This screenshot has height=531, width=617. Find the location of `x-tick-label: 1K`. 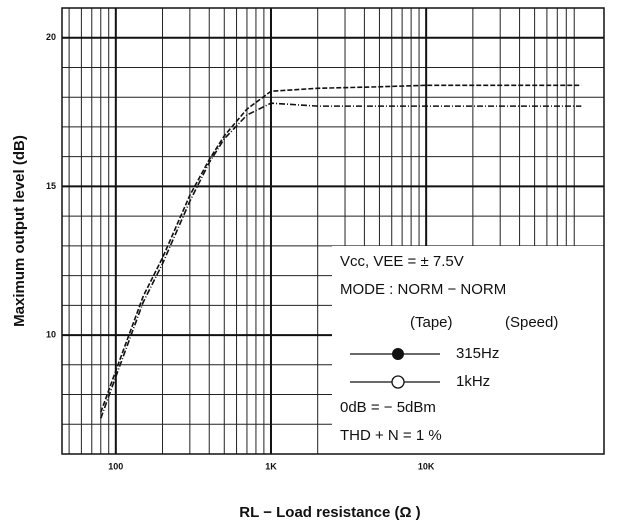

x-tick-label: 1K is located at coordinates (271, 466).